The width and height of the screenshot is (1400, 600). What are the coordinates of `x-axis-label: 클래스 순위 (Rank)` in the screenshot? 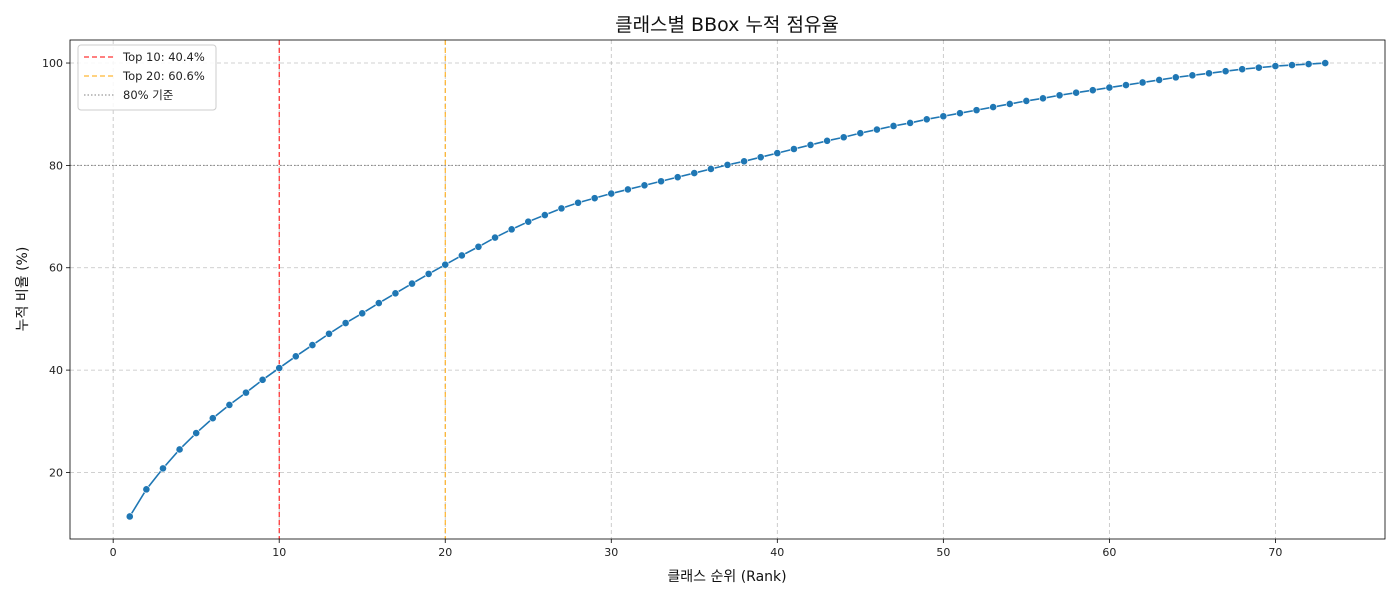 It's located at (726, 577).